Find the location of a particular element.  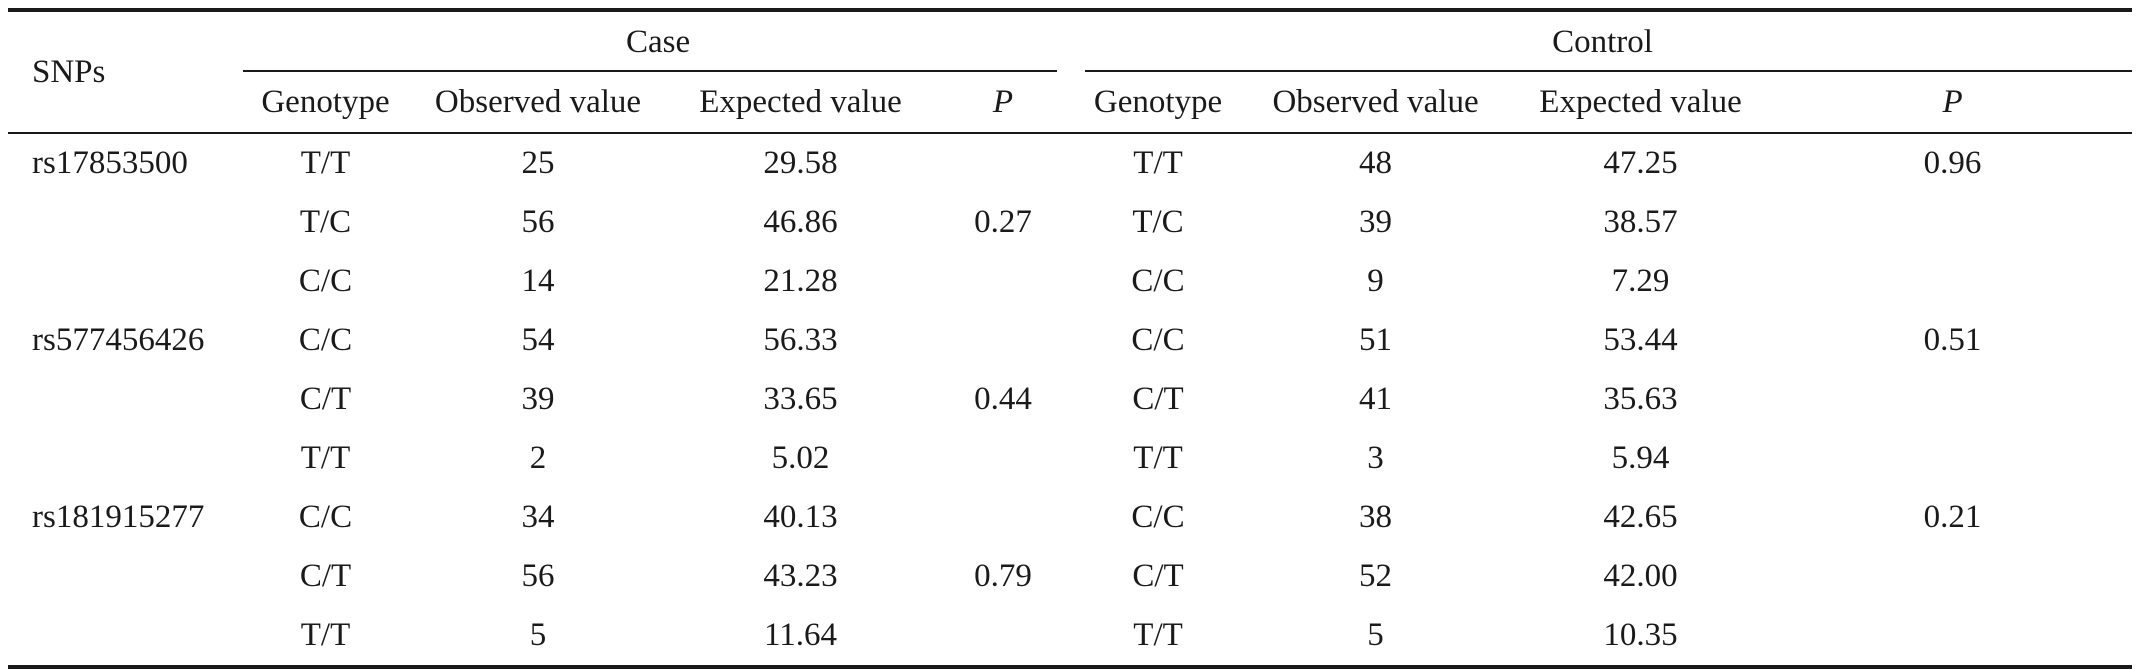

snps-header: SNPs is located at coordinates (125, 71).